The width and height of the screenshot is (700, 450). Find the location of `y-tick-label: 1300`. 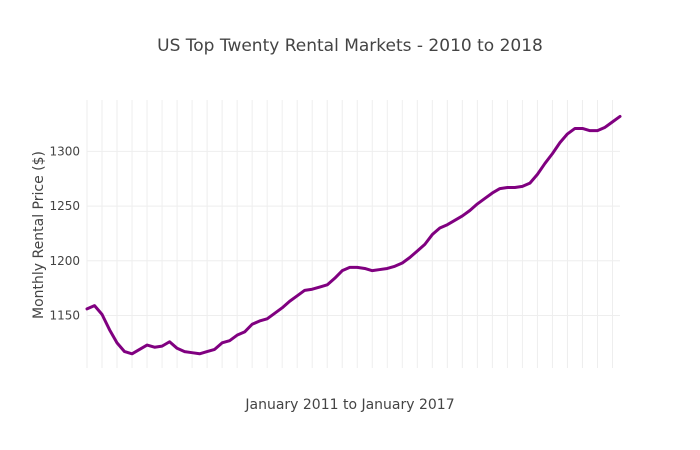

y-tick-label: 1300 is located at coordinates (64, 151).